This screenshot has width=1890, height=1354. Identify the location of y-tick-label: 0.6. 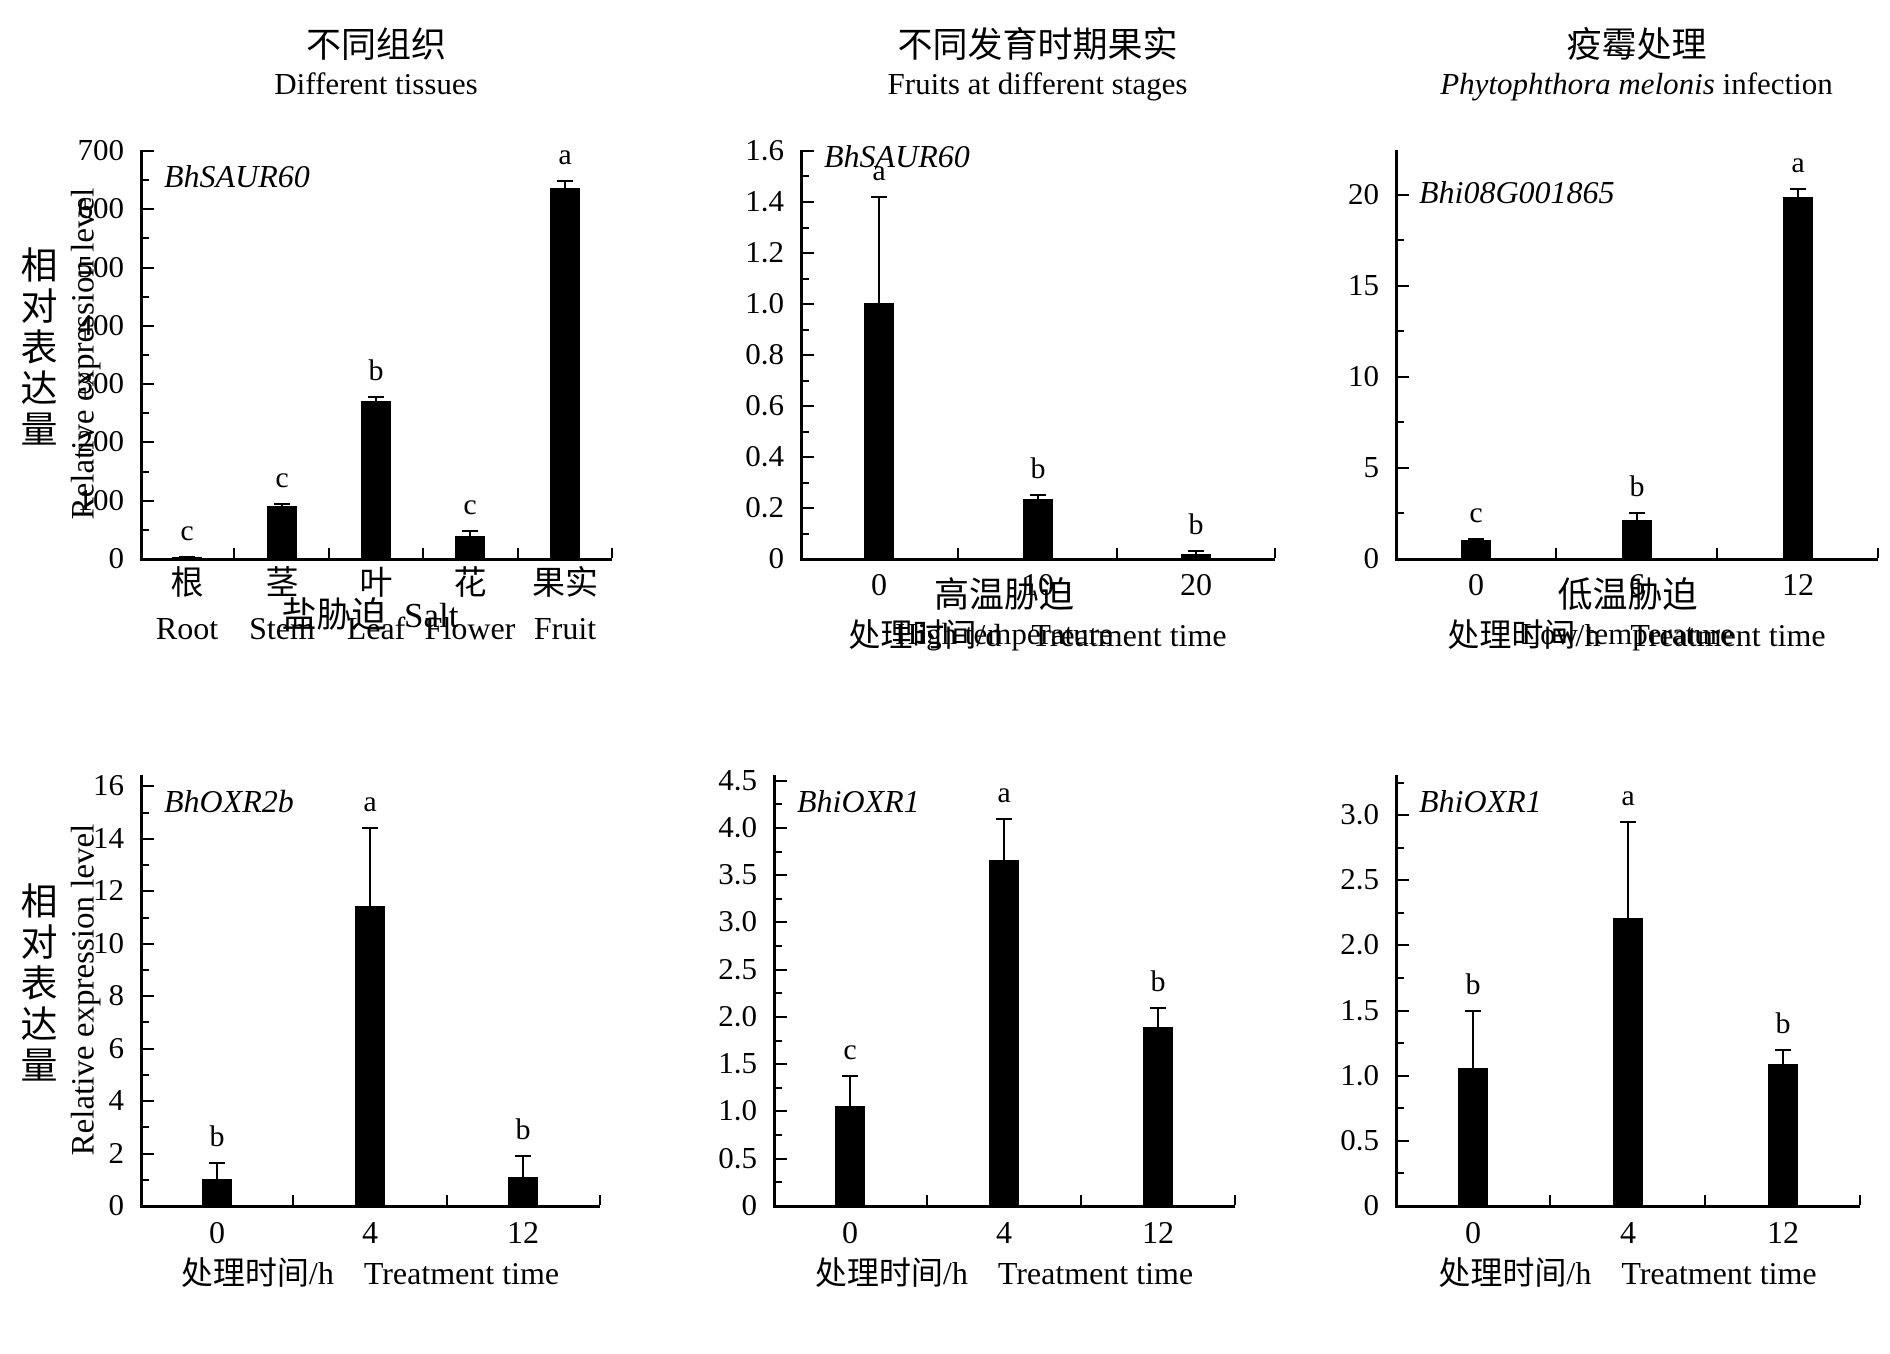
(764, 404).